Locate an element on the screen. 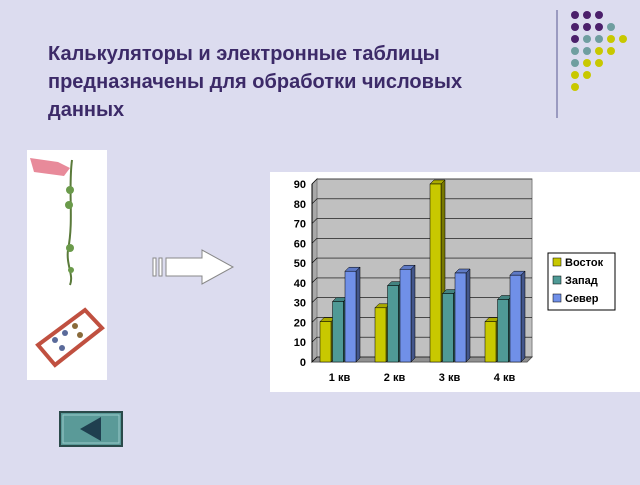  title-line: Калькуляторы и электронные таблицы is located at coordinates (244, 54).